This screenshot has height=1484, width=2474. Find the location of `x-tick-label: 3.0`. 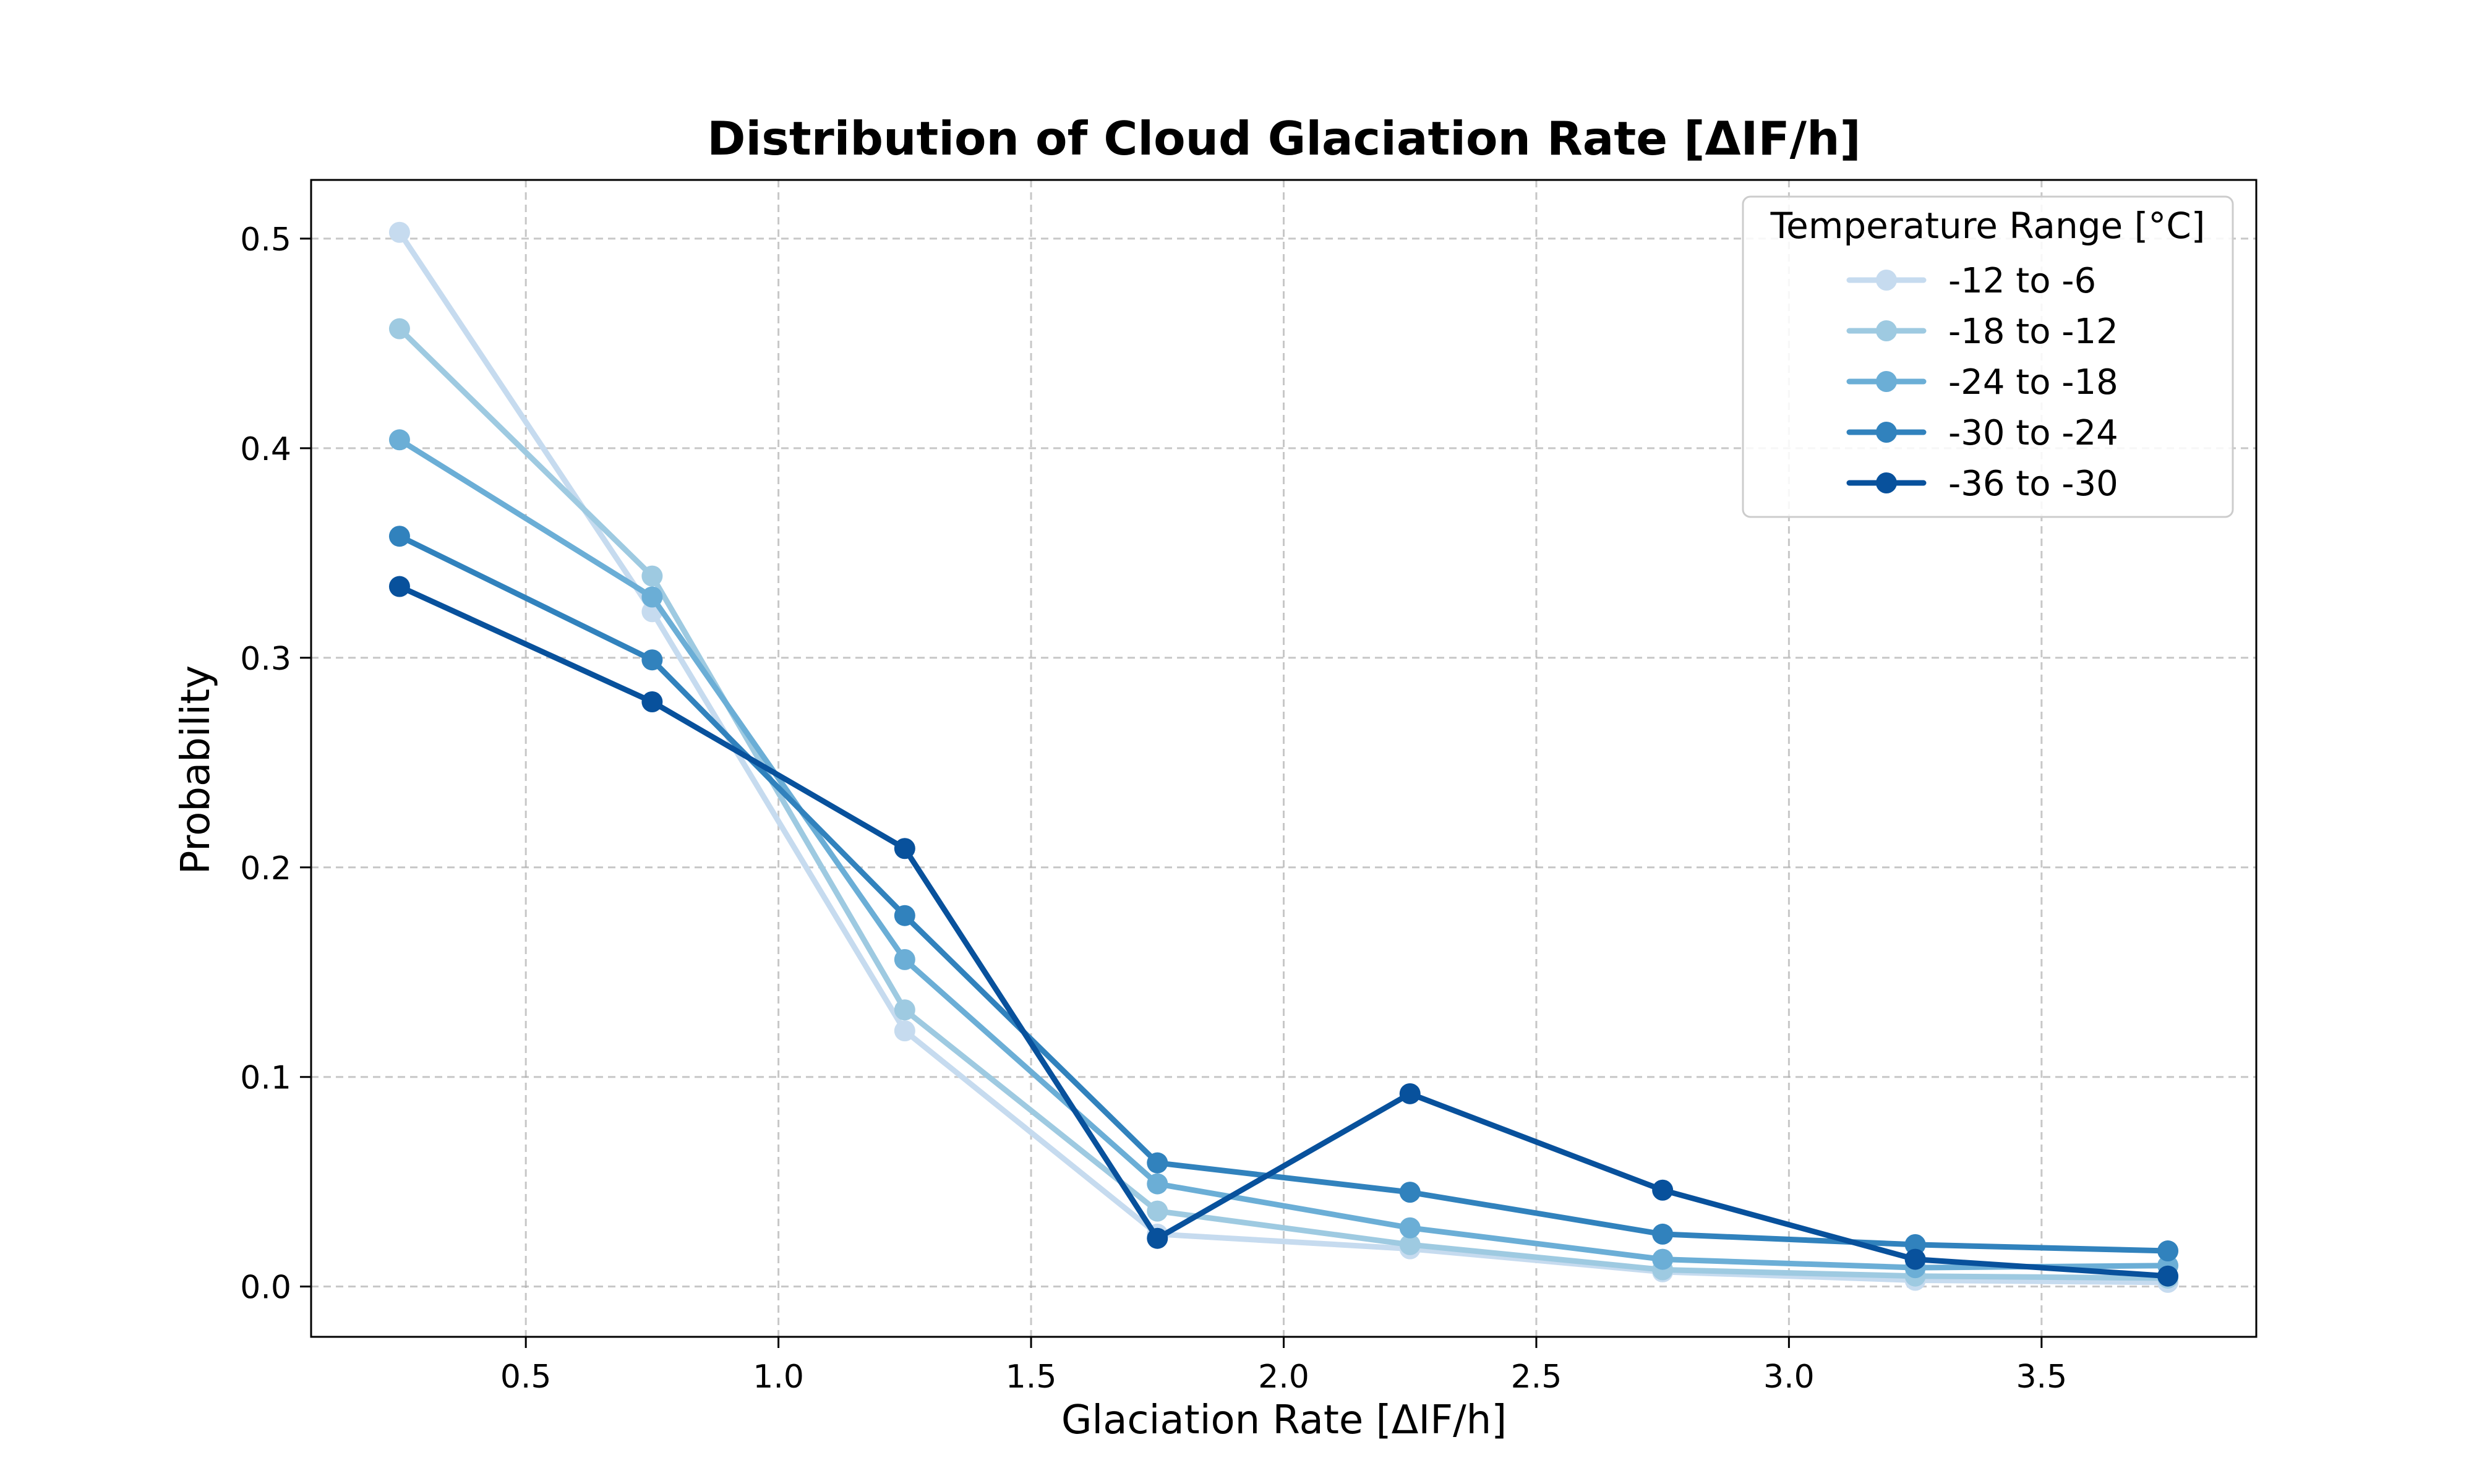

x-tick-label: 3.0 is located at coordinates (1789, 1377).